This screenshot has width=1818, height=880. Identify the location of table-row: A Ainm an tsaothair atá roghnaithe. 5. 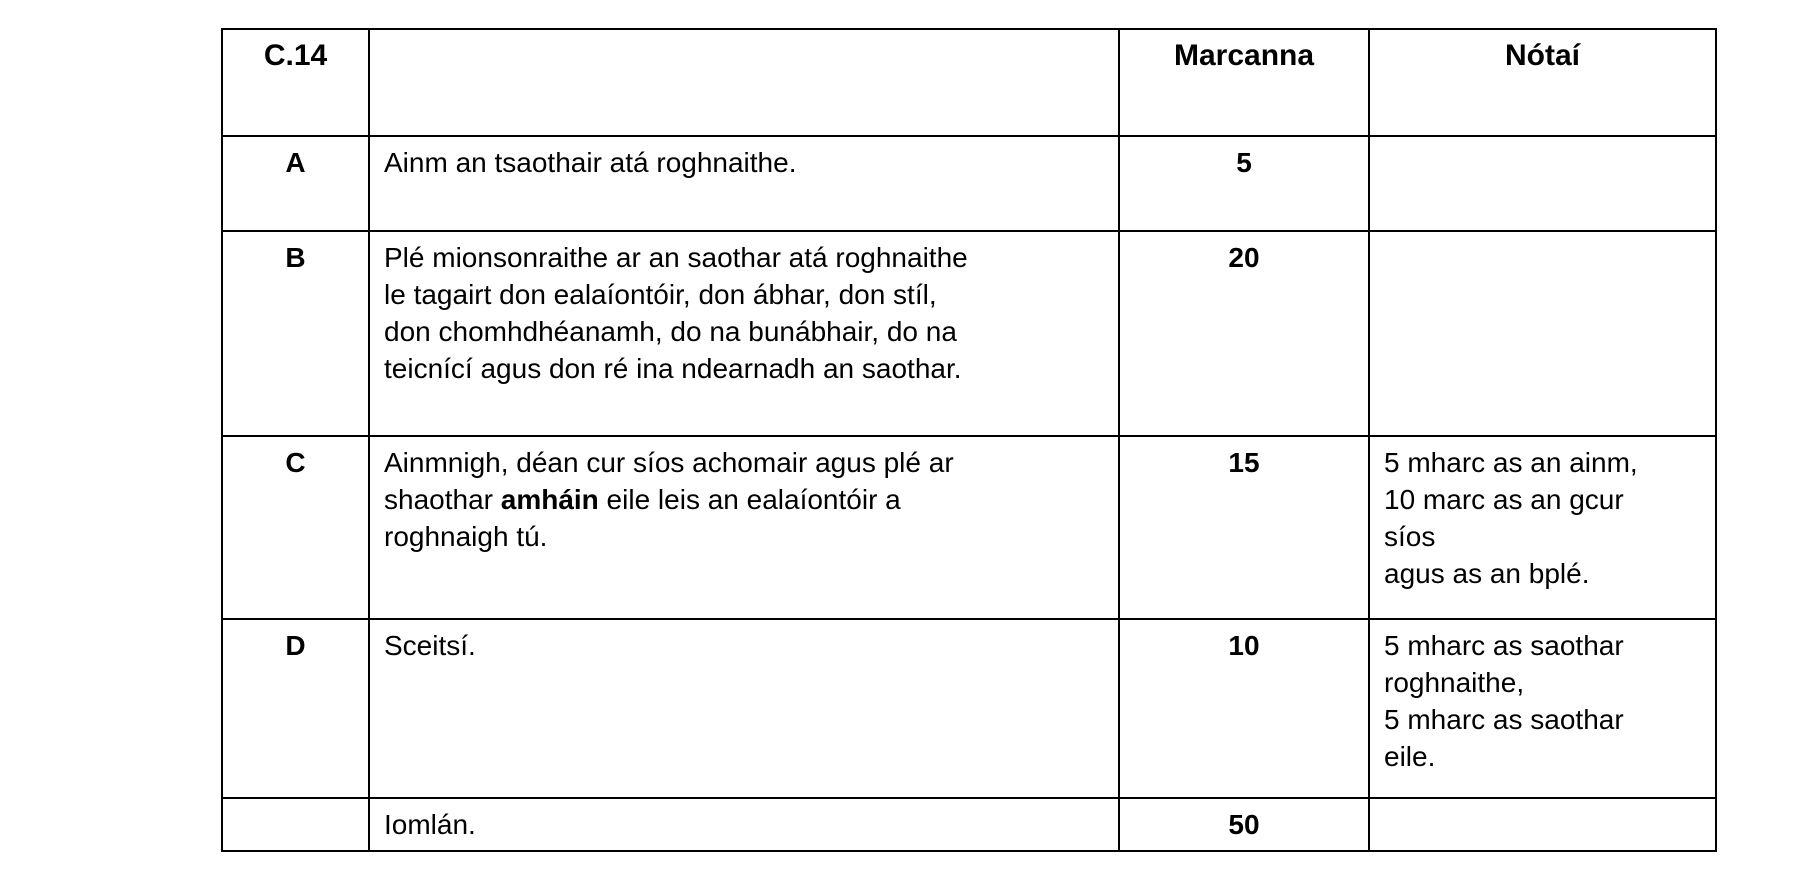
(969, 183).